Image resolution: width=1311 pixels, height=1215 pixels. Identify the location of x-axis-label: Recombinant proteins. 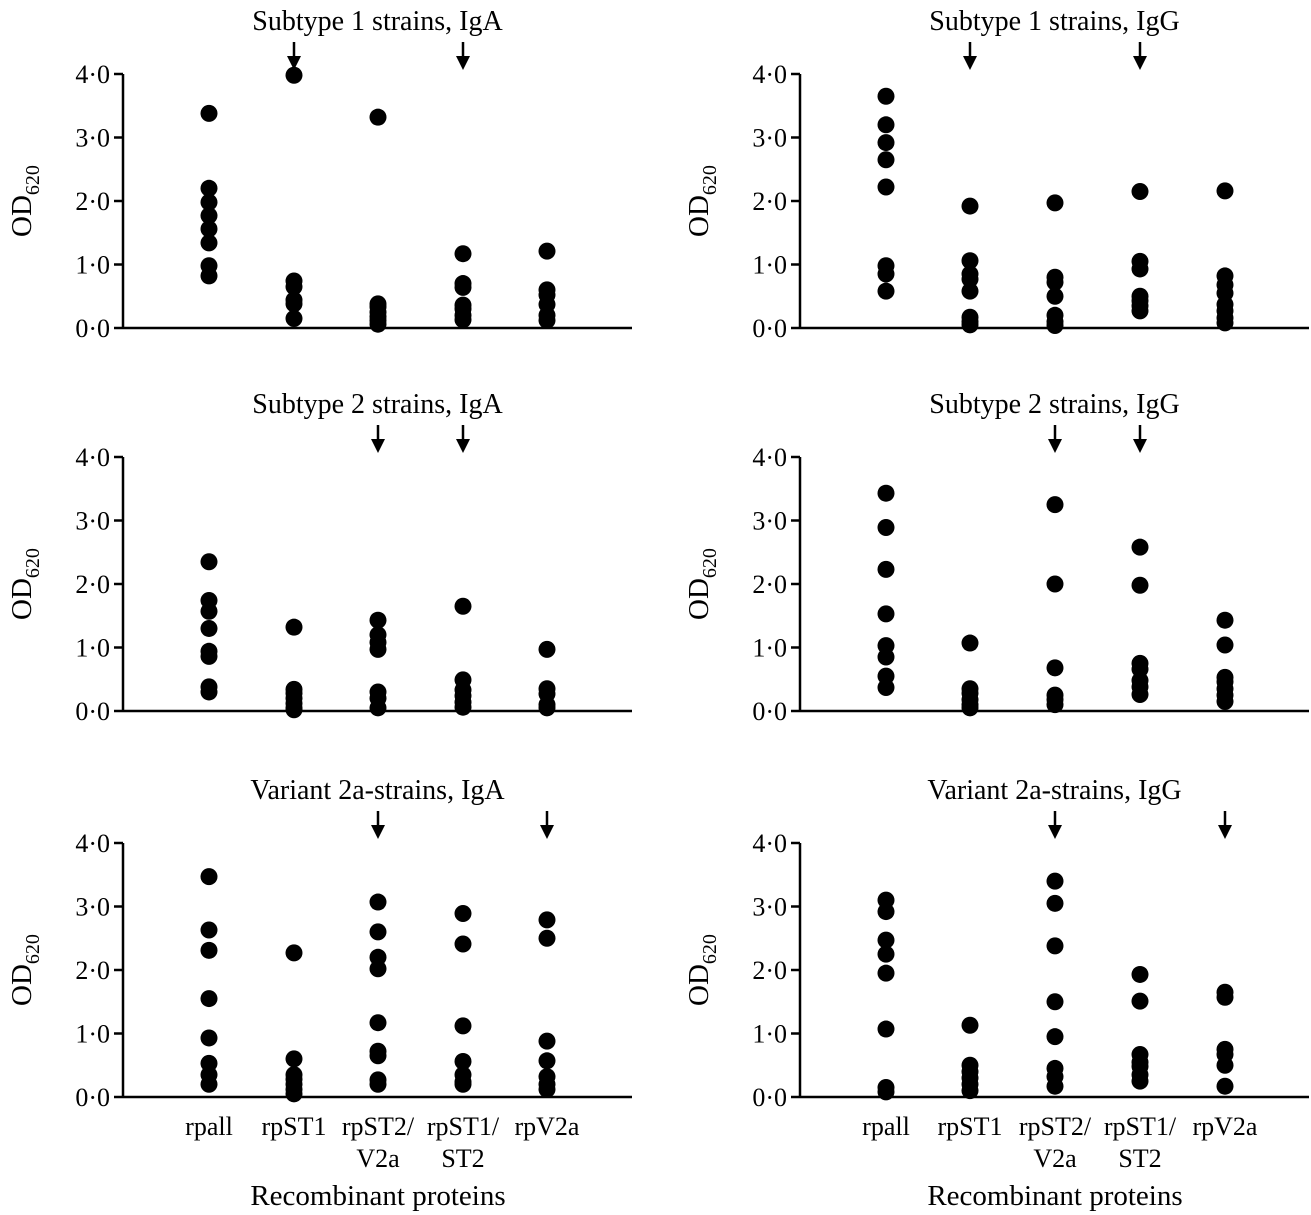
(377, 1196).